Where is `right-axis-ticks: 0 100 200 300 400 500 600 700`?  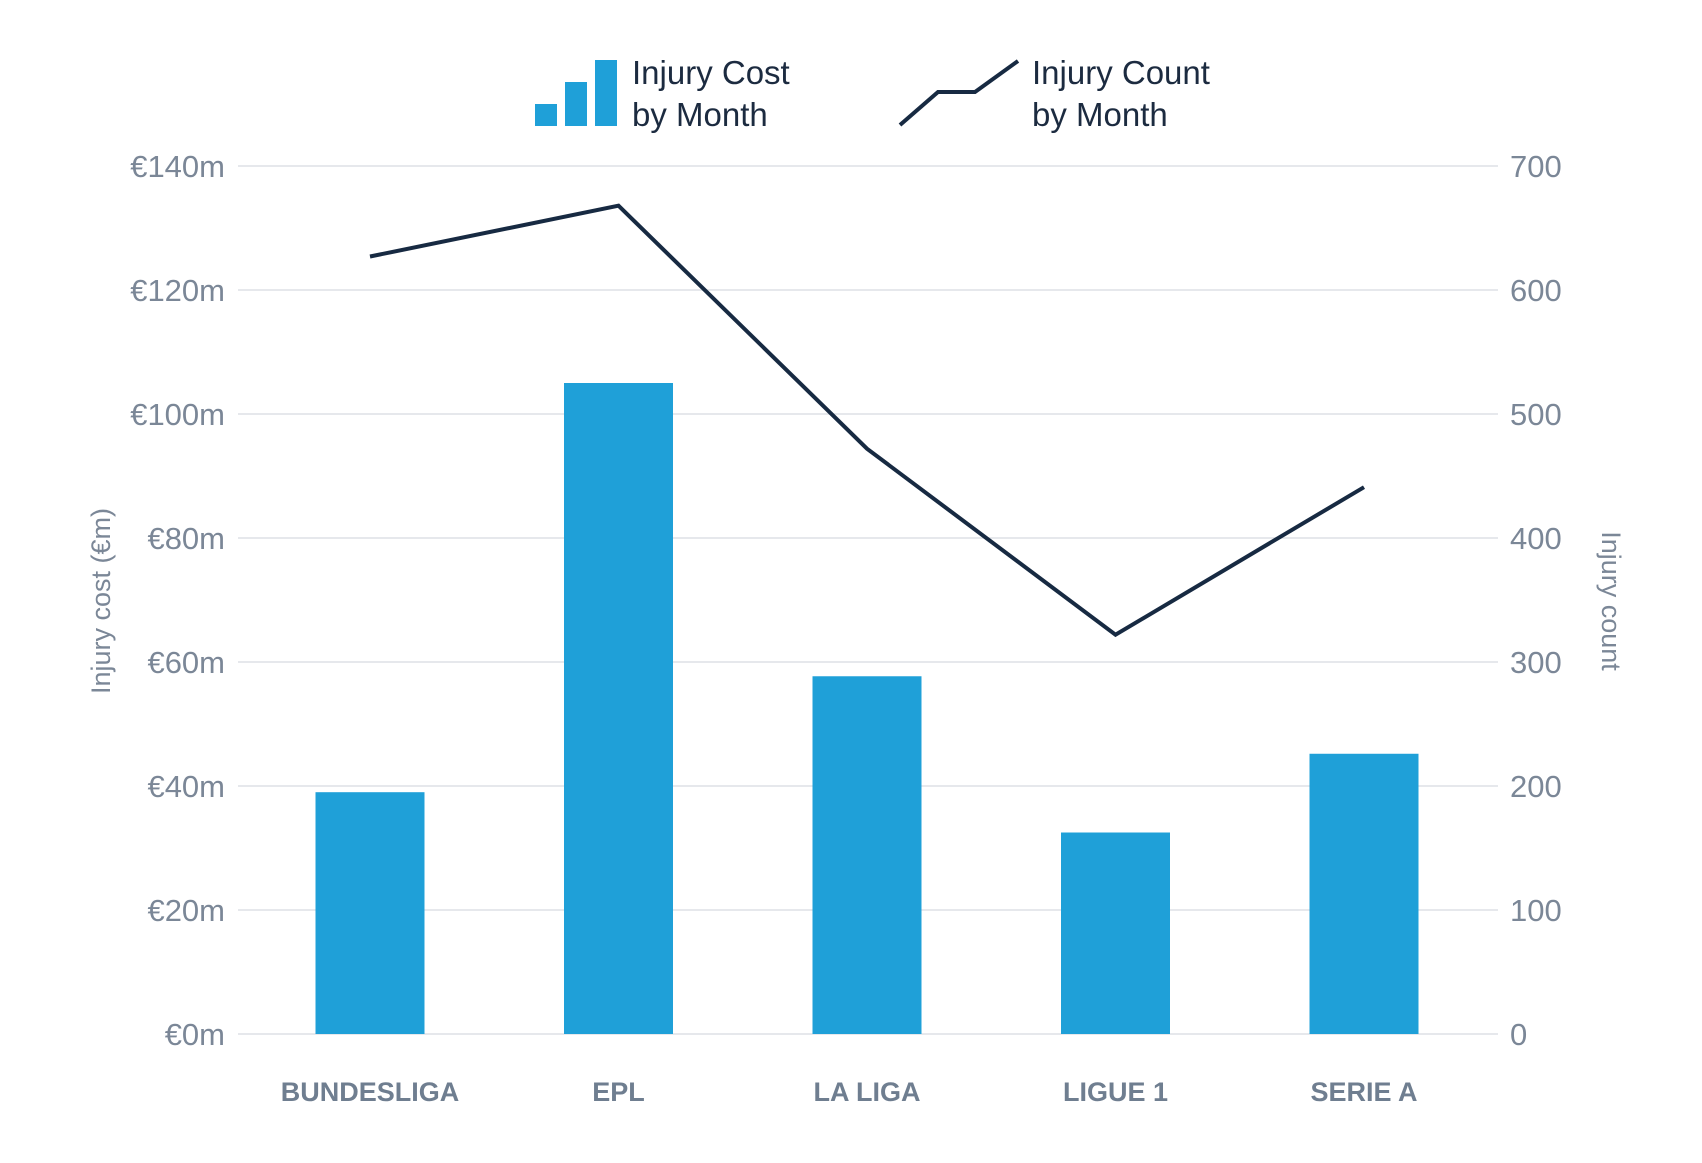 right-axis-ticks: 0 100 200 300 400 500 600 700 is located at coordinates (1536, 600).